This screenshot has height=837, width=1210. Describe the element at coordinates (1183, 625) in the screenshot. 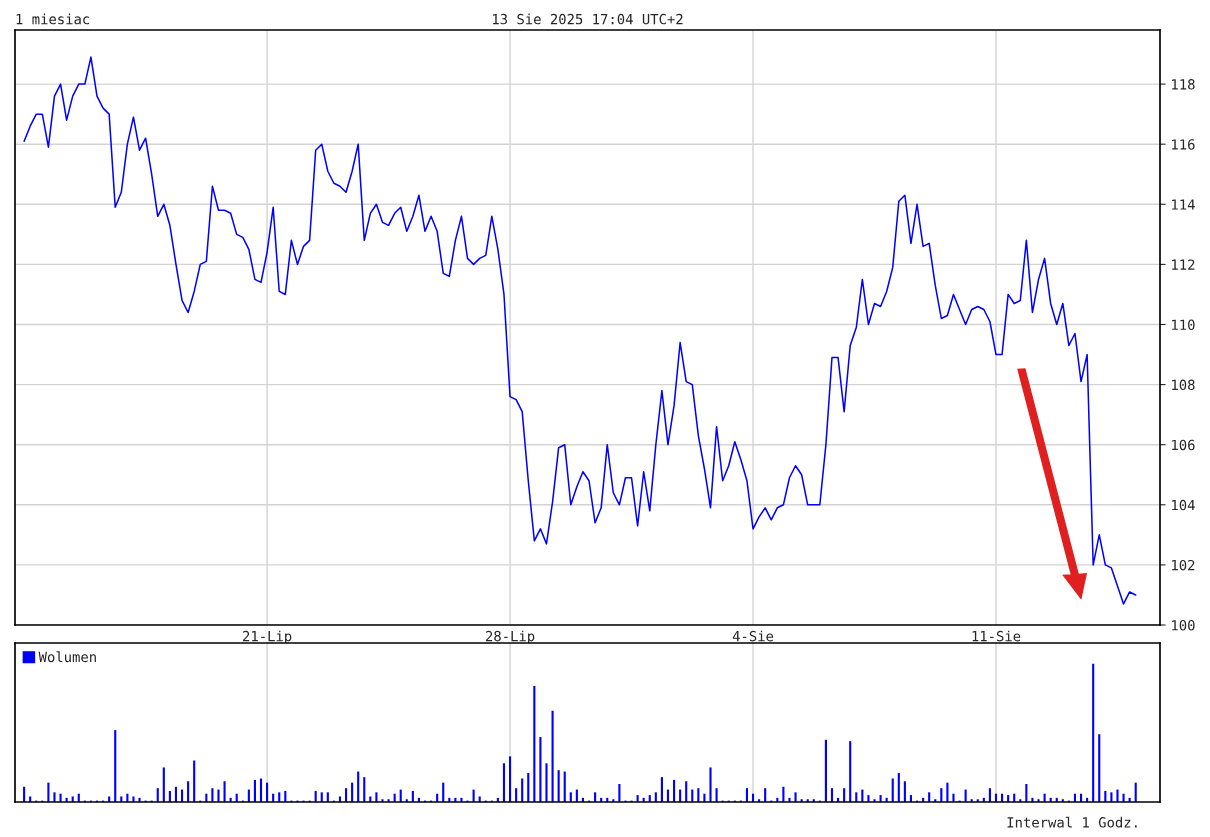

I see `y-tick-label: 100` at that location.